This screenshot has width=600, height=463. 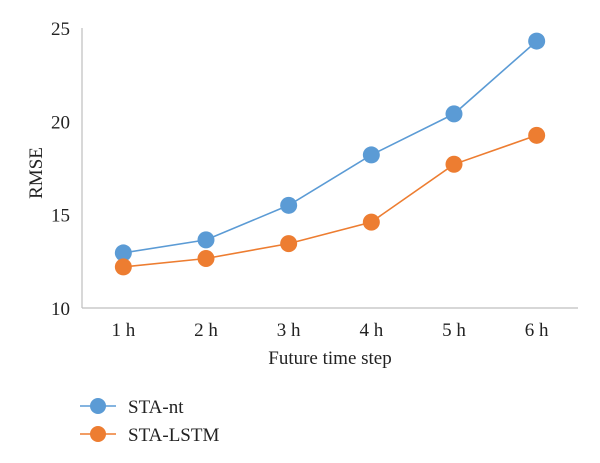 I want to click on y-tick-label: 10, so click(x=60, y=309).